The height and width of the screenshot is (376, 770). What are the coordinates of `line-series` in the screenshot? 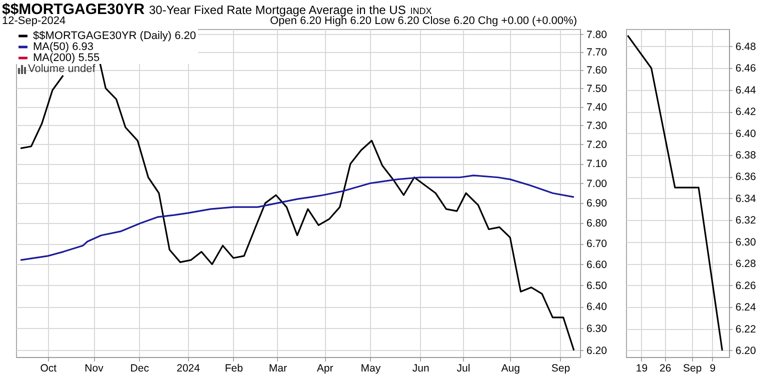 It's located at (675, 193).